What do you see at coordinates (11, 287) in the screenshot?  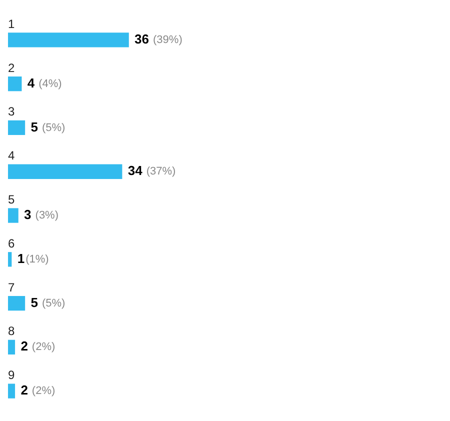 I see `y-tick-label: 7` at bounding box center [11, 287].